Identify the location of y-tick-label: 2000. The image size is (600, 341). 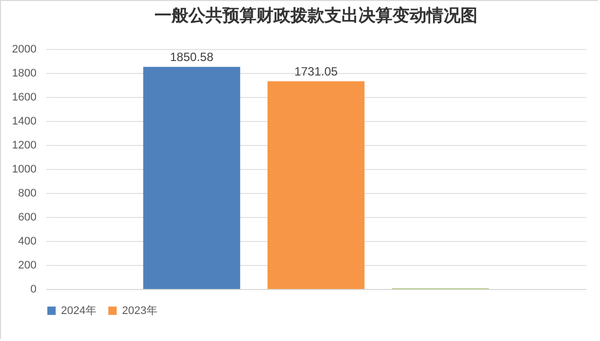
(24, 50).